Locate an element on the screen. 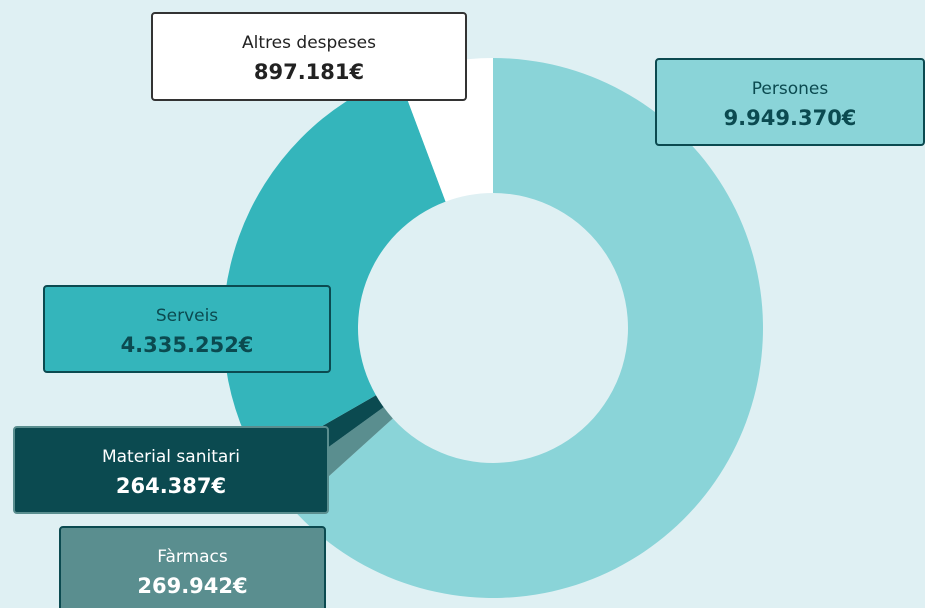  label-box: Serveis 4.335.252€ is located at coordinates (187, 329).